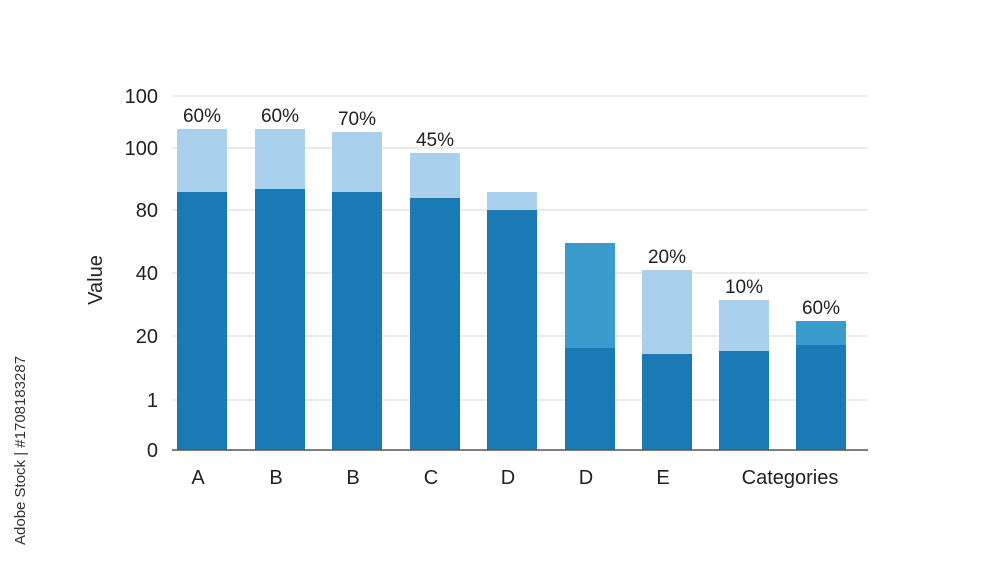 This screenshot has height=562, width=1000. I want to click on x-tick-label: C, so click(431, 478).